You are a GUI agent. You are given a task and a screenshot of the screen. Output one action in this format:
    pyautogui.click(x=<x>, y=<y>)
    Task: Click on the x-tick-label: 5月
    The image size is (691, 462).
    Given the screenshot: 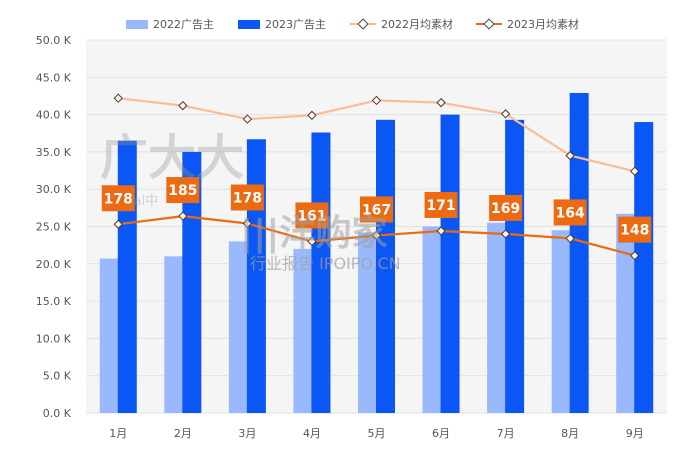 What is the action you would take?
    pyautogui.click(x=377, y=433)
    